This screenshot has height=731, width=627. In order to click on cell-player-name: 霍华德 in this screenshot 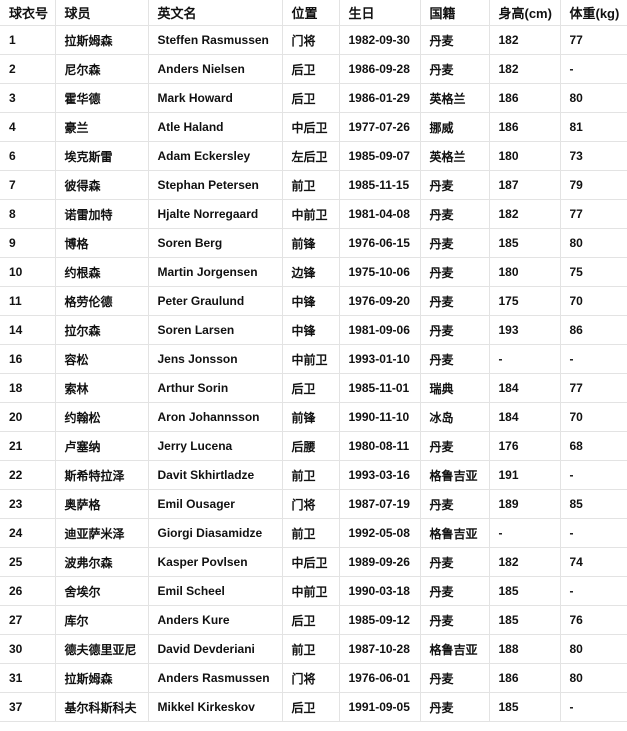, I will do `click(101, 98)`.